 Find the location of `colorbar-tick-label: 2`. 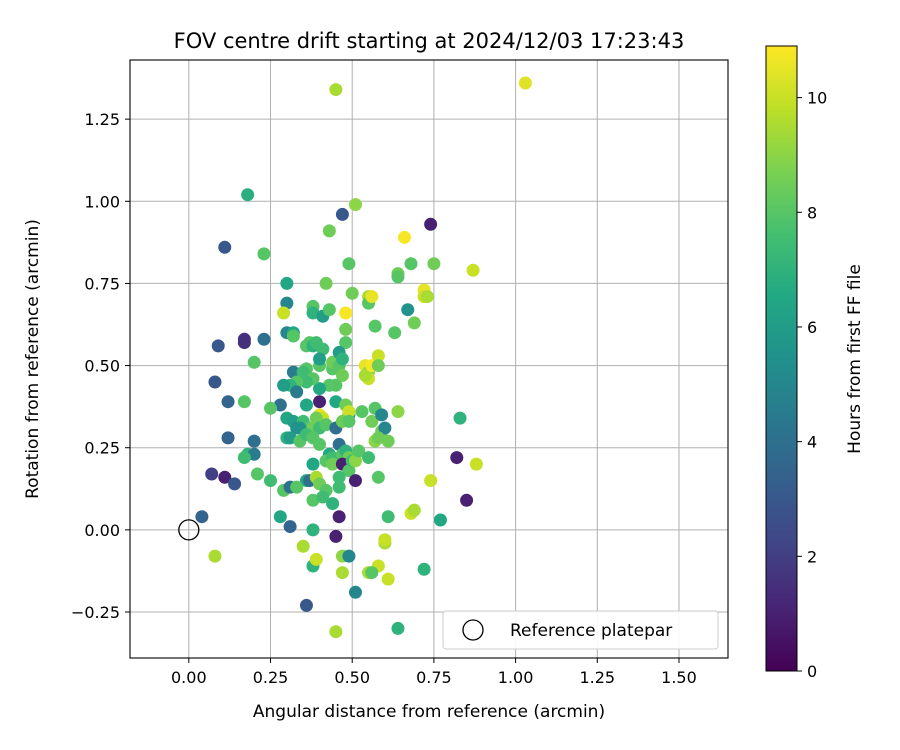

colorbar-tick-label: 2 is located at coordinates (812, 556).